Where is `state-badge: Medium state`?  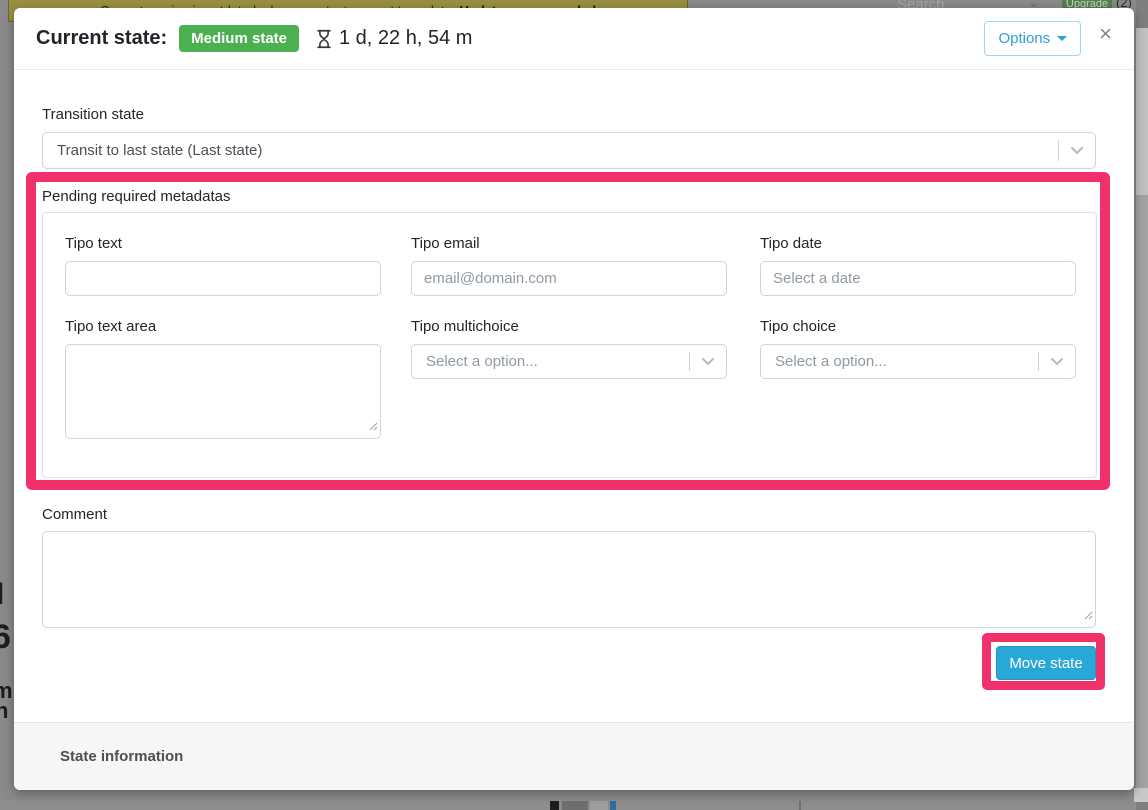 state-badge: Medium state is located at coordinates (239, 38).